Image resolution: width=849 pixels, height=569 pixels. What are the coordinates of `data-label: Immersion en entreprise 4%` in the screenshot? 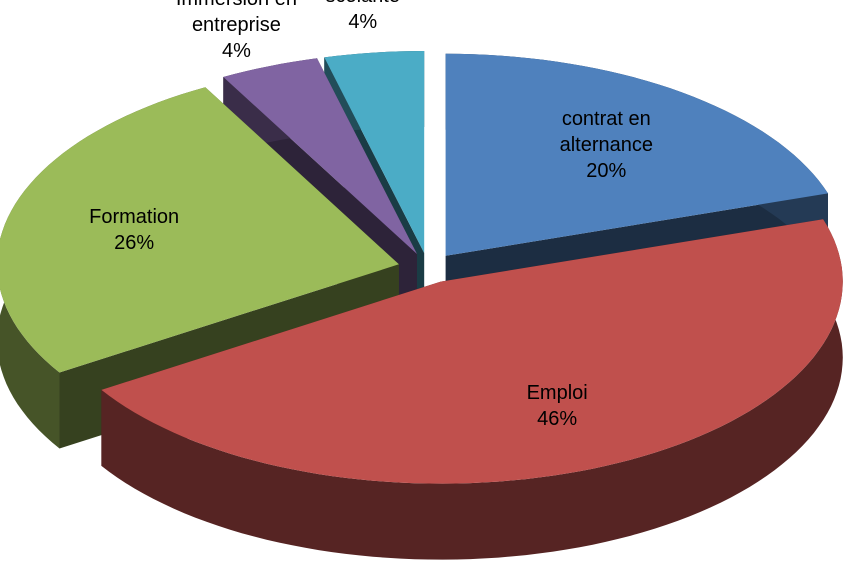 It's located at (236, 35).